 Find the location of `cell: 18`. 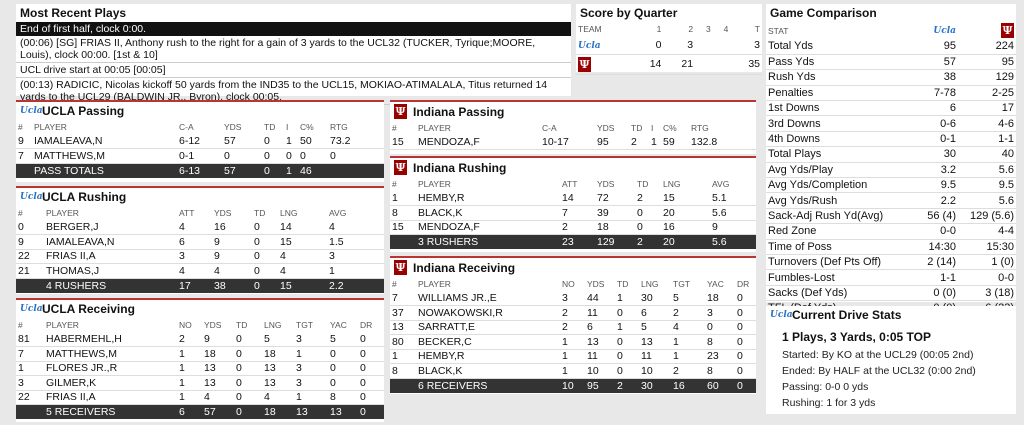

cell: 18 is located at coordinates (218, 354).